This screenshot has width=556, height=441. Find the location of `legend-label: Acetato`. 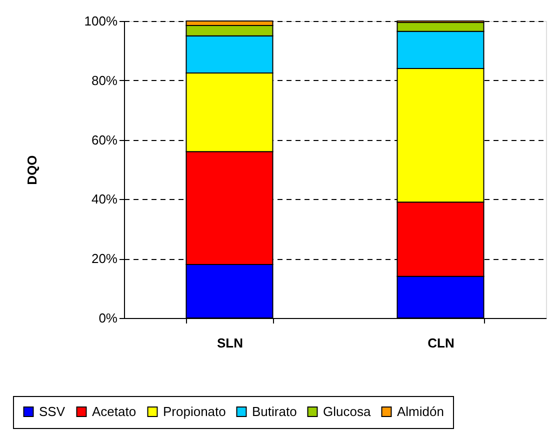

legend-label: Acetato is located at coordinates (114, 411).